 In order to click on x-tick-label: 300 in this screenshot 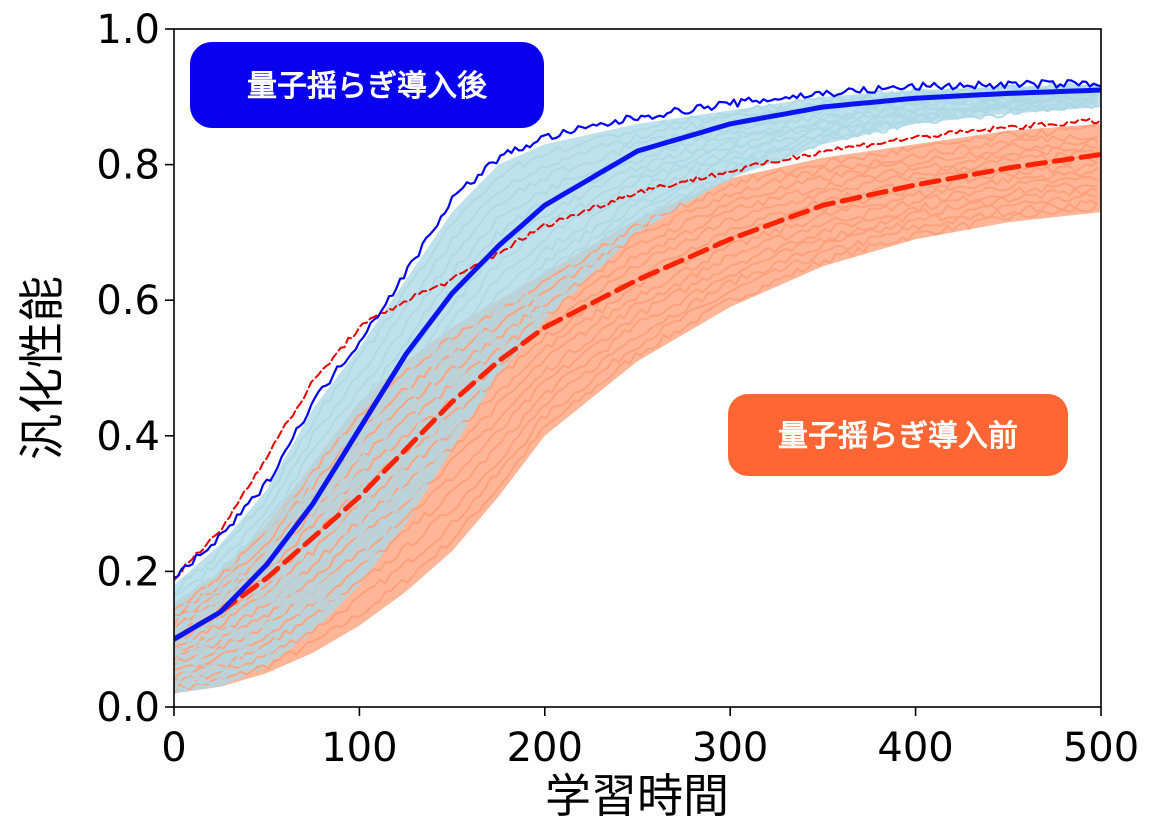, I will do `click(730, 748)`.